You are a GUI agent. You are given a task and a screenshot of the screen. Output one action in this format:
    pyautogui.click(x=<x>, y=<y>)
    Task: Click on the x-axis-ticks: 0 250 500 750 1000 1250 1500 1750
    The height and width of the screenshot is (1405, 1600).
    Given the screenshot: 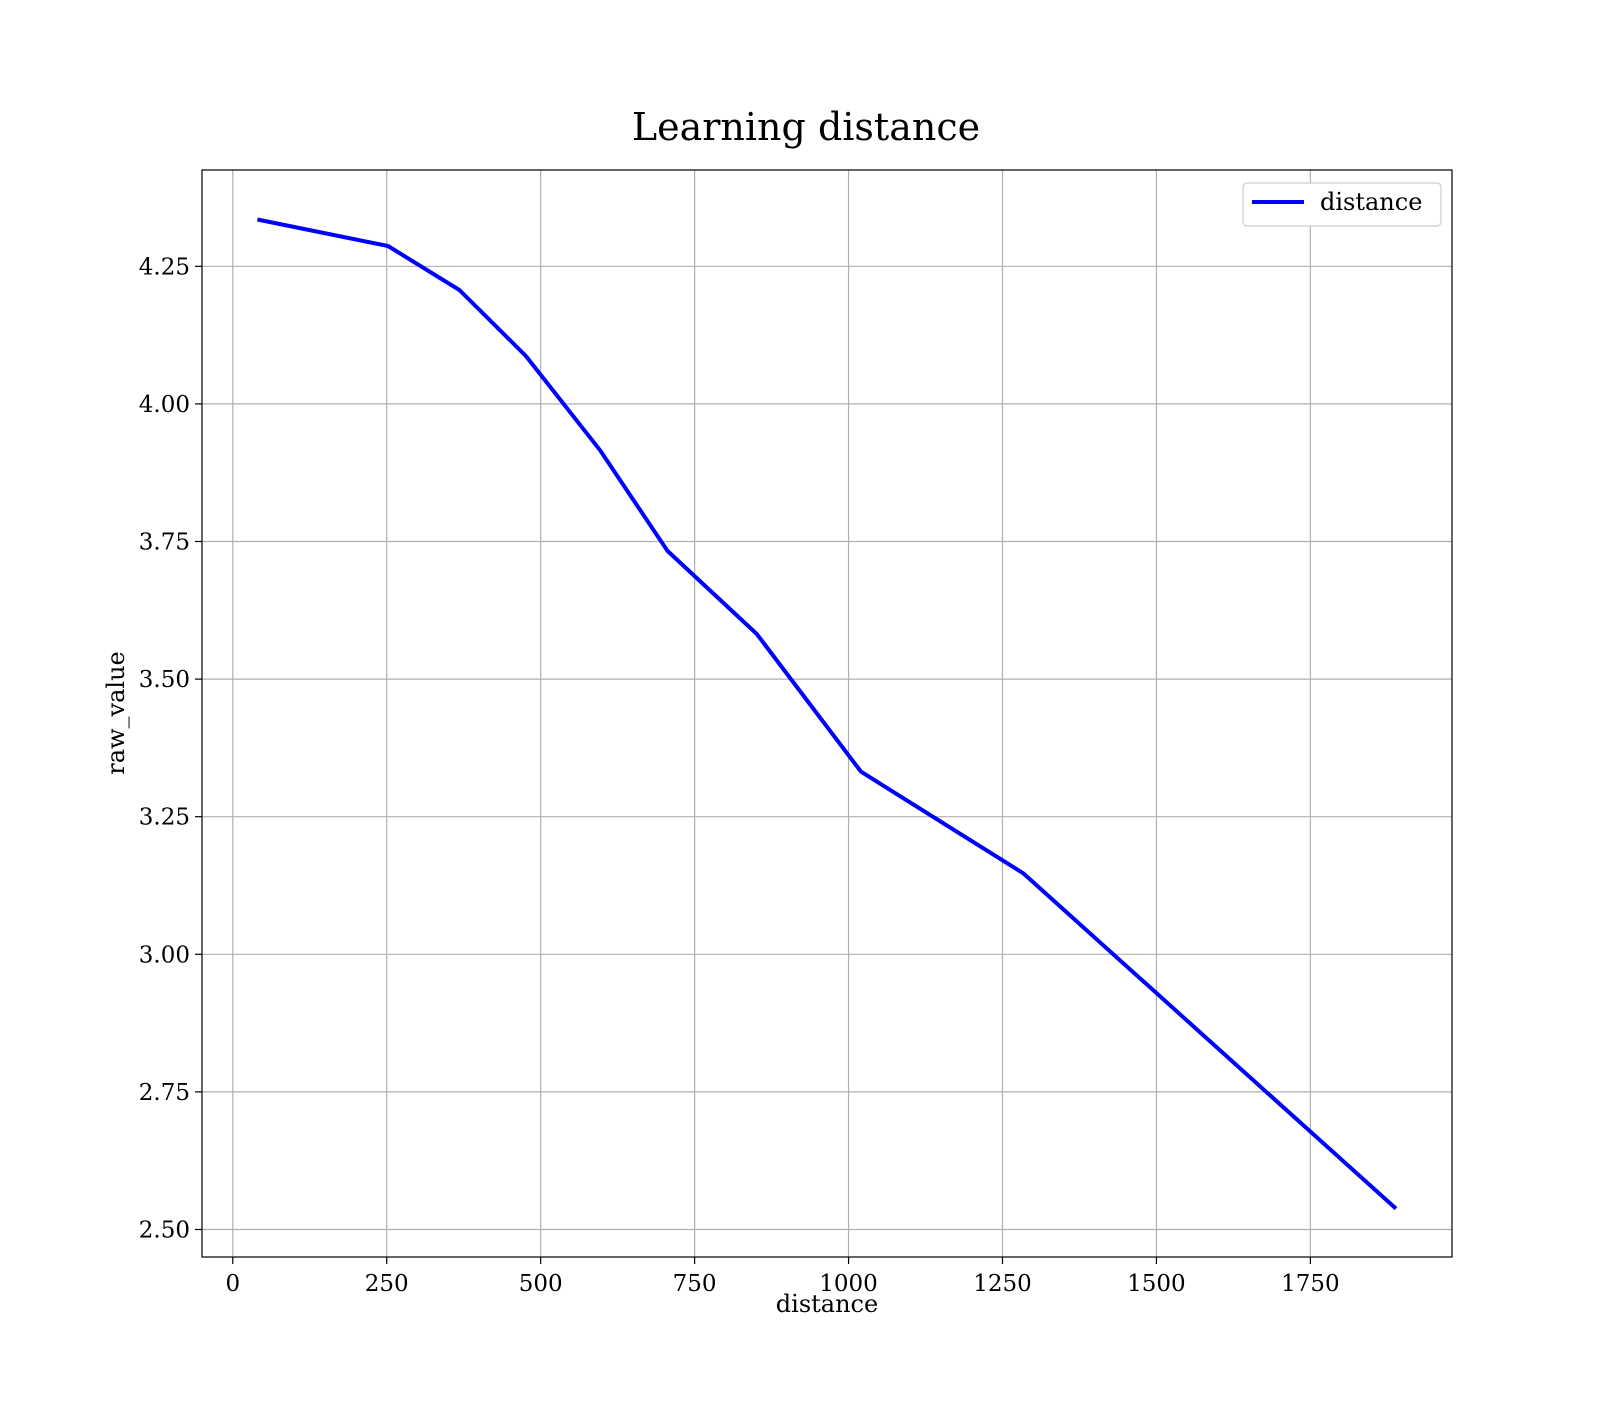 What is the action you would take?
    pyautogui.click(x=782, y=1277)
    